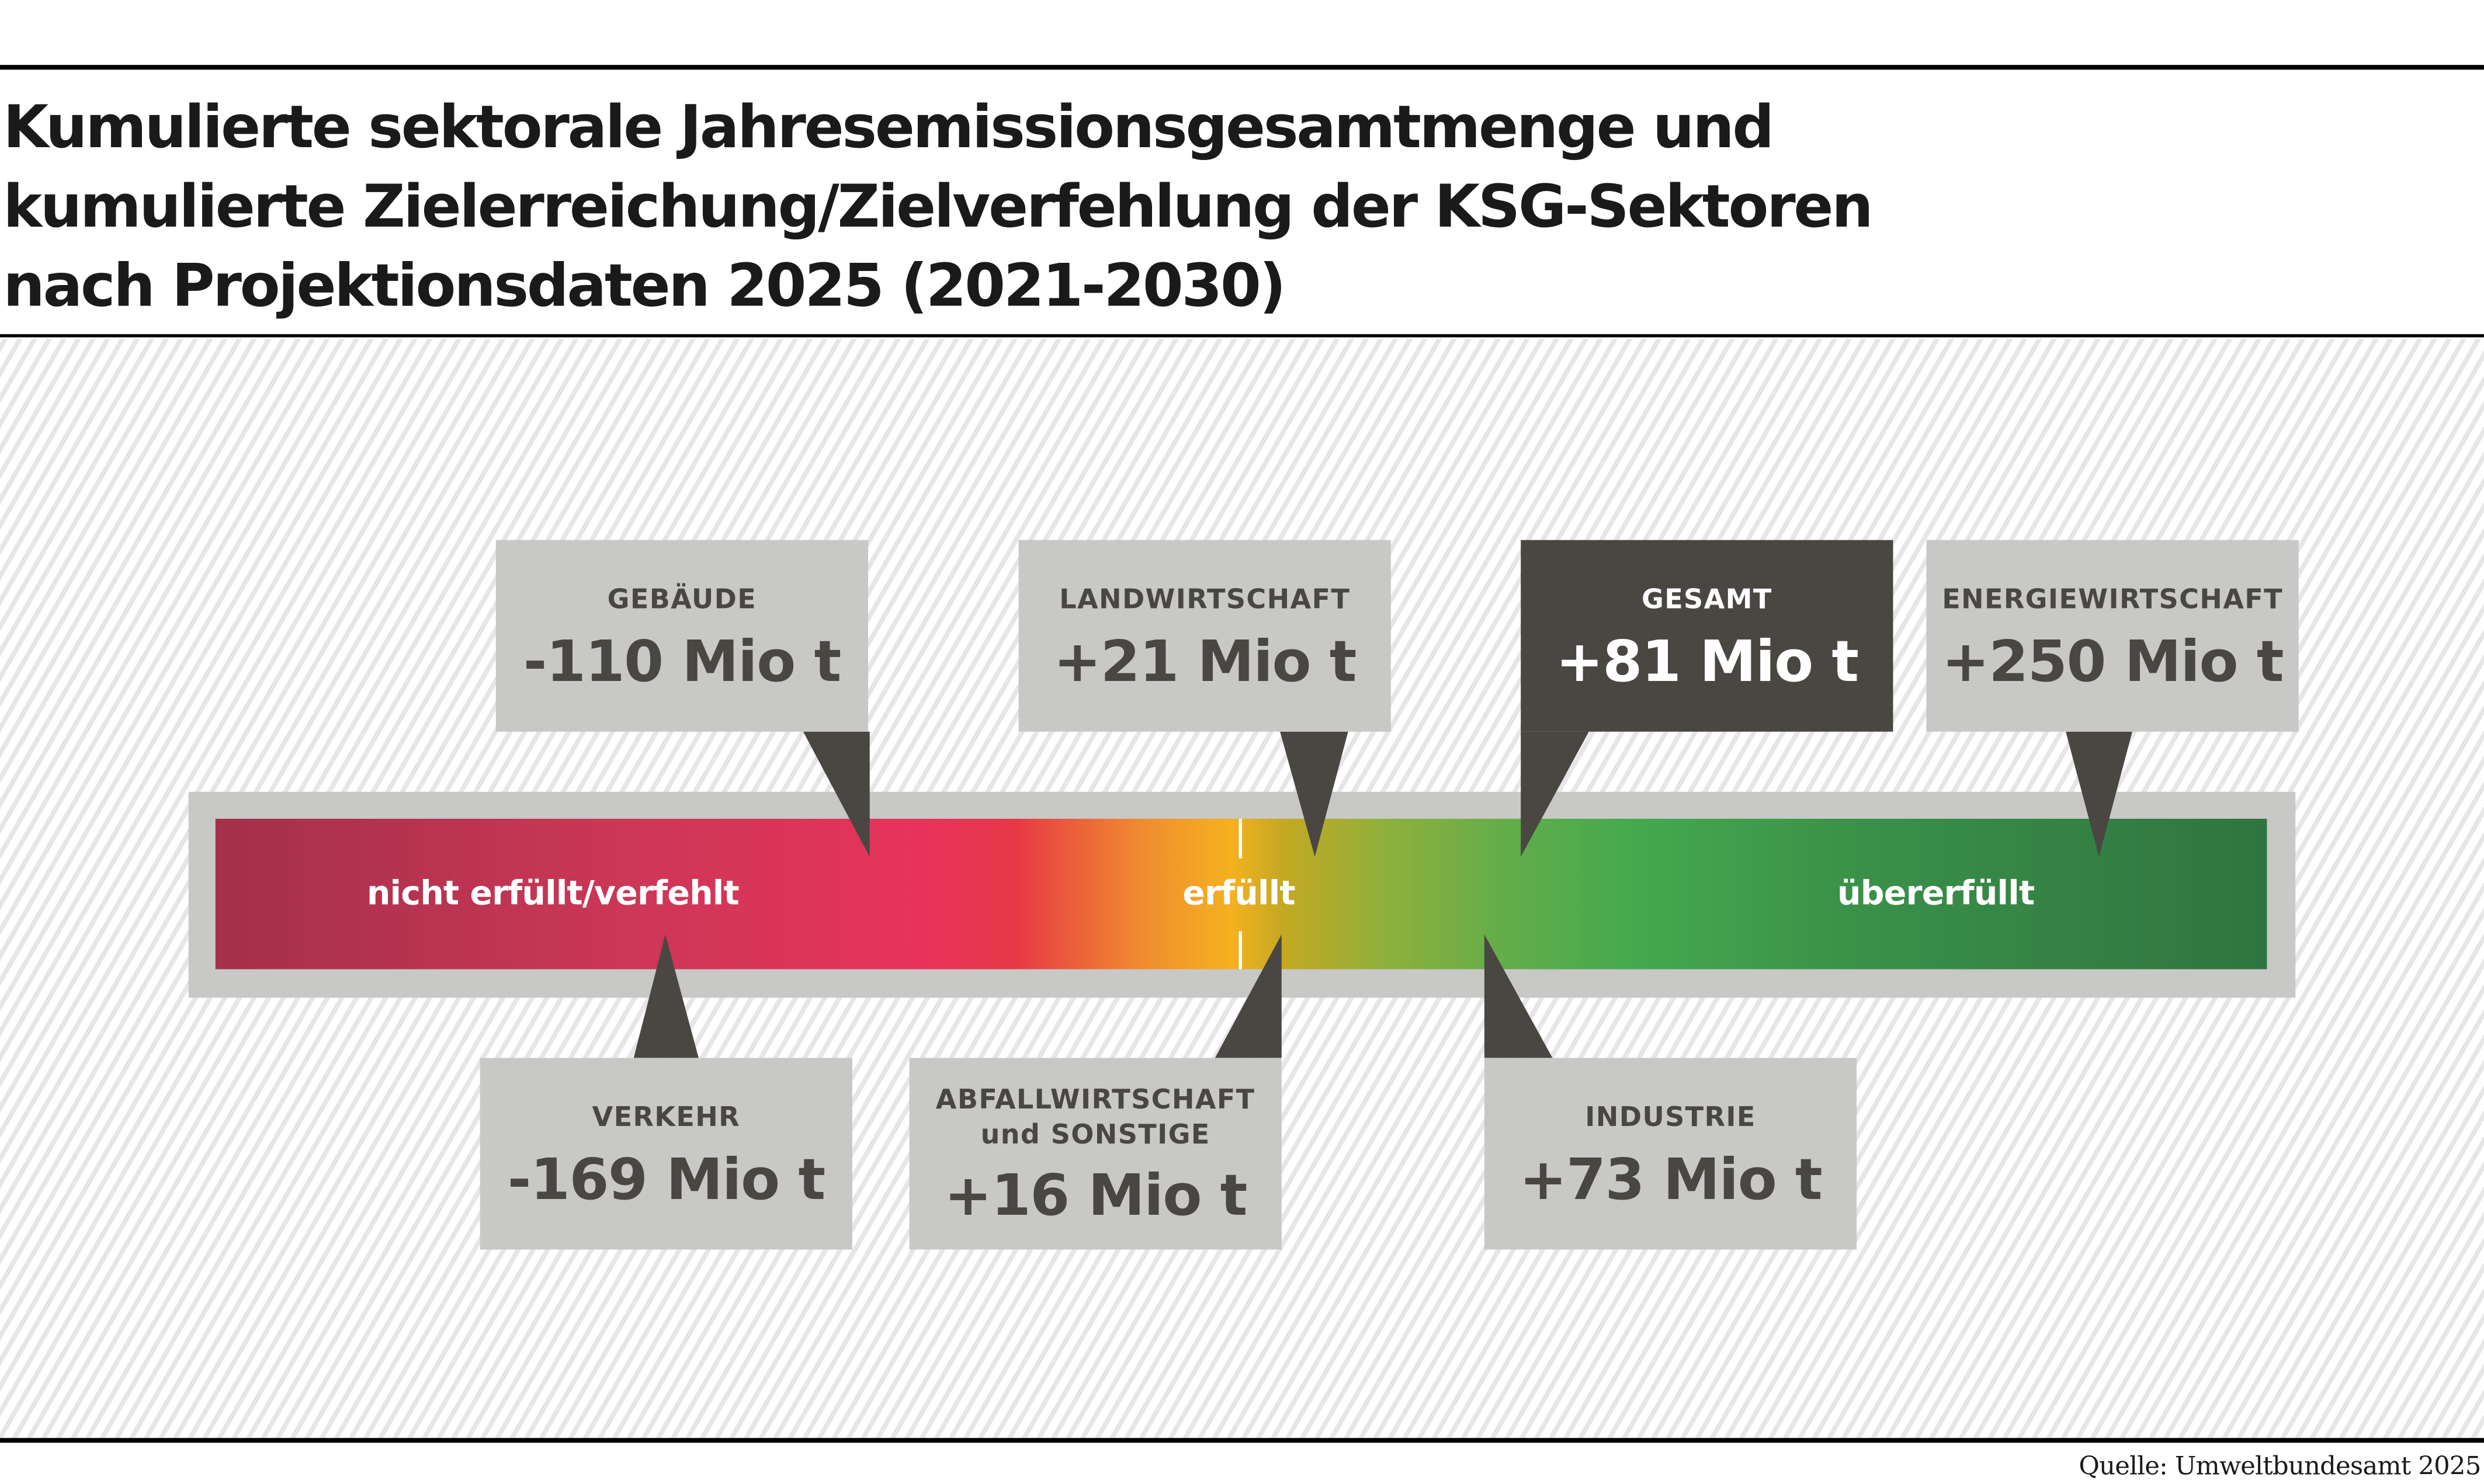 The height and width of the screenshot is (1484, 2484). Describe the element at coordinates (1936, 893) in the screenshot. I see `scale-label-exceeded: übererfüllt` at that location.